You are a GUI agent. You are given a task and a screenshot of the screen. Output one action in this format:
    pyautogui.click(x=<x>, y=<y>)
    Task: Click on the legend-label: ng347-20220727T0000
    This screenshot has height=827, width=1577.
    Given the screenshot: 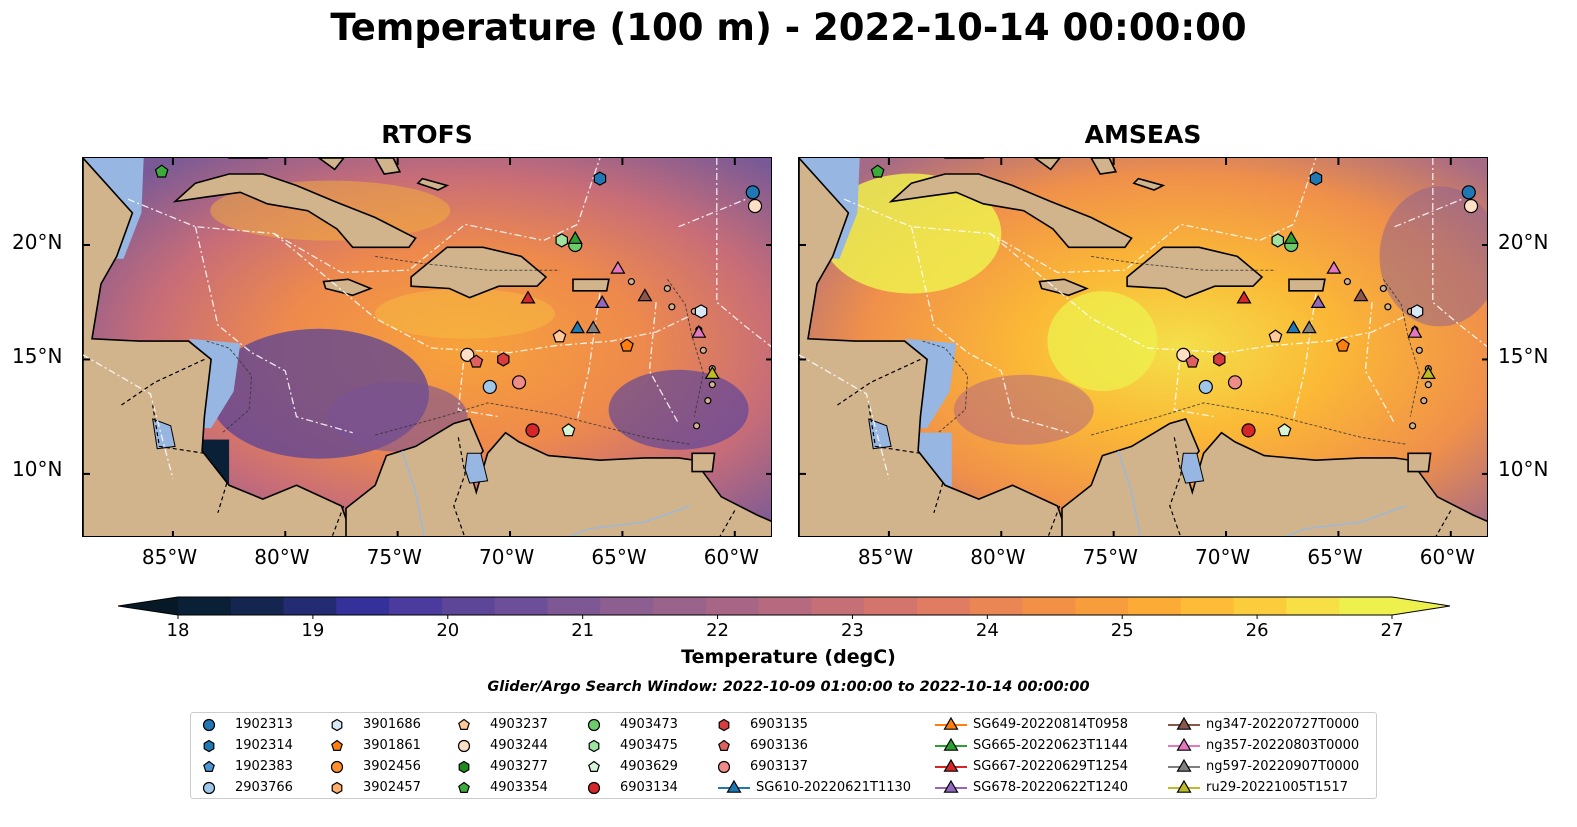 What is the action you would take?
    pyautogui.click(x=1283, y=724)
    